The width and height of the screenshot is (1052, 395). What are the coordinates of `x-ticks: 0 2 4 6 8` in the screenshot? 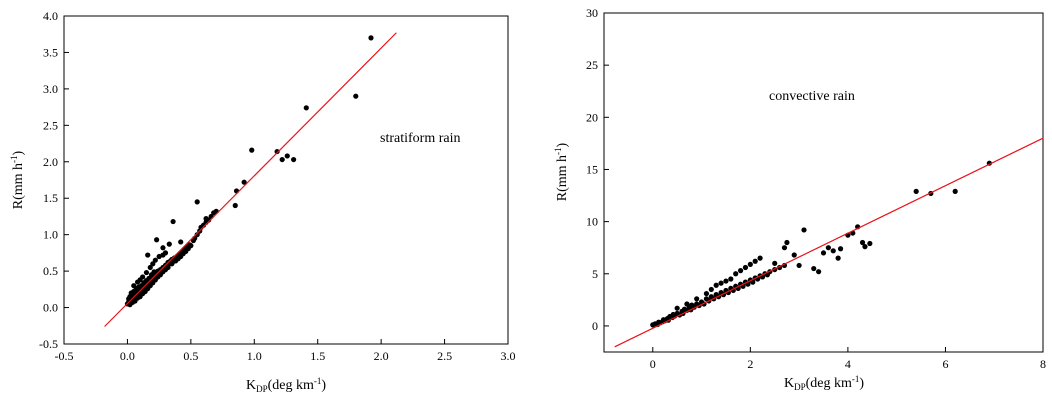 It's located at (848, 359).